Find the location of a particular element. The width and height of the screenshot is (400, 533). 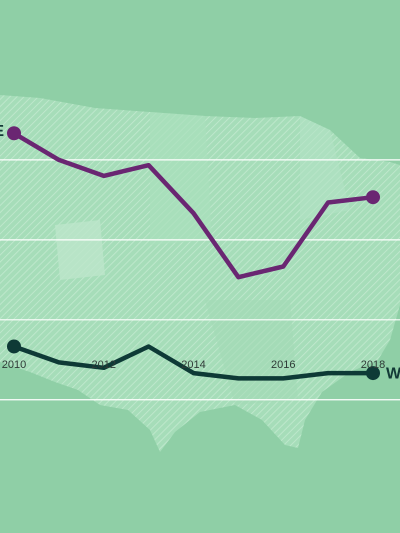

series-line-w is located at coordinates (193, 362).